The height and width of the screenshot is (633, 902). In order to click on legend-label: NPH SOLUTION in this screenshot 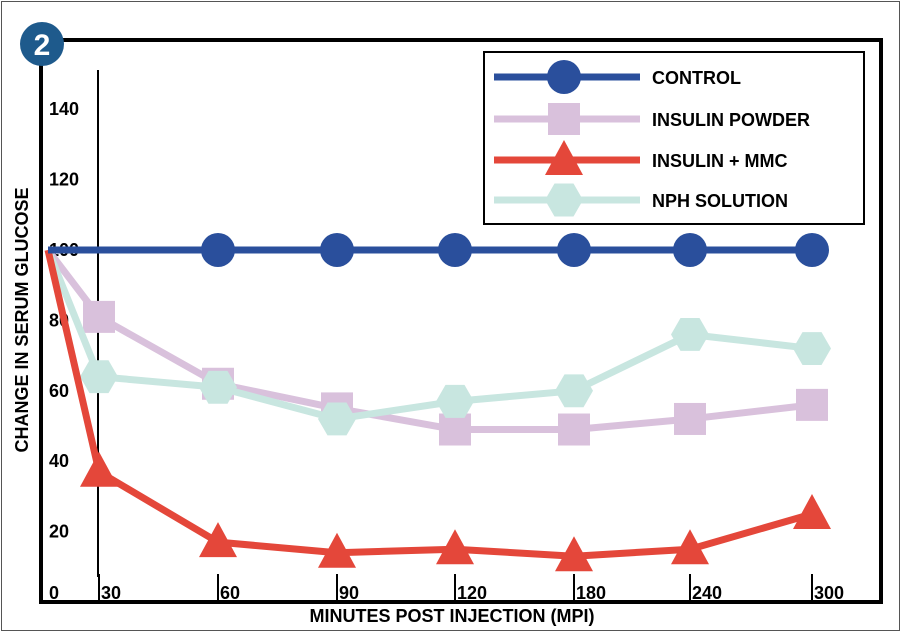, I will do `click(720, 201)`.